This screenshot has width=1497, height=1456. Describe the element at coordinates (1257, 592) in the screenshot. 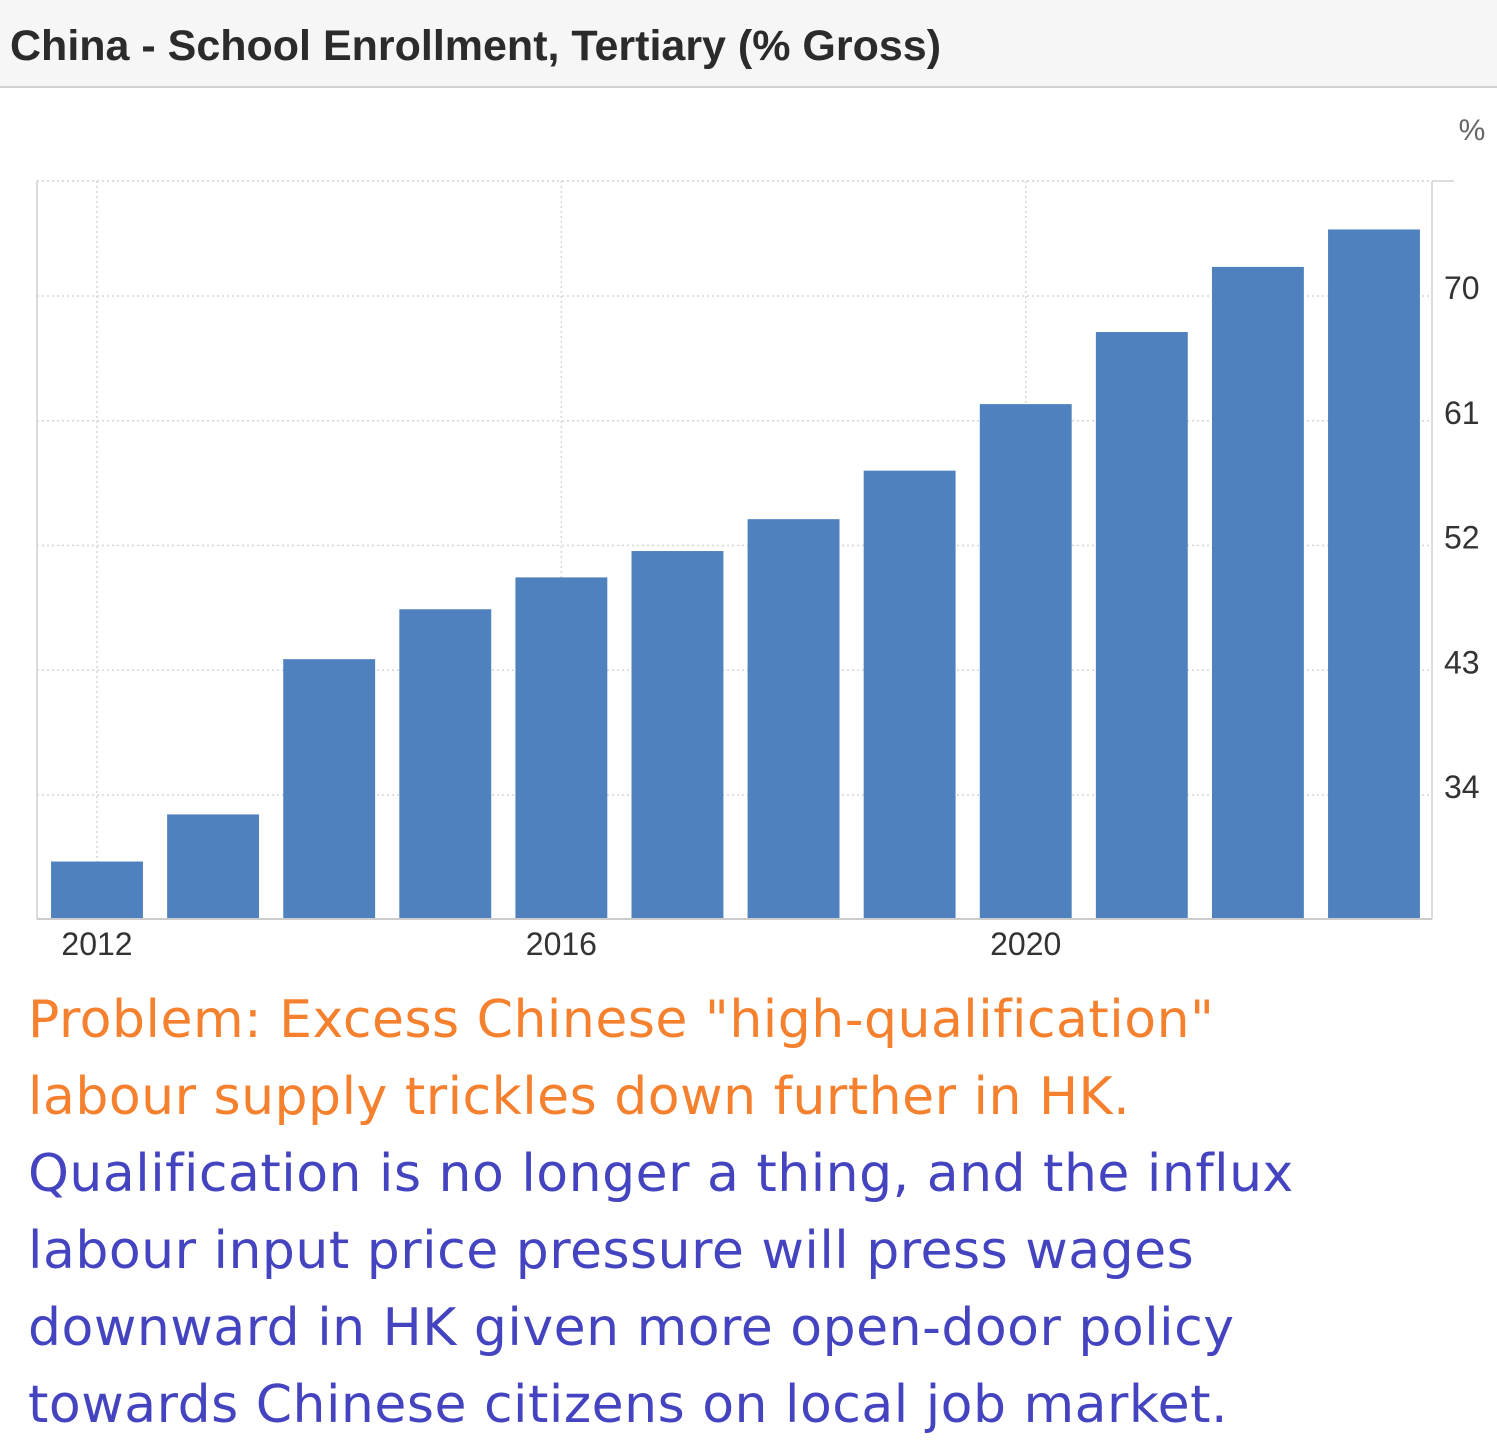

I see `bar-2022` at that location.